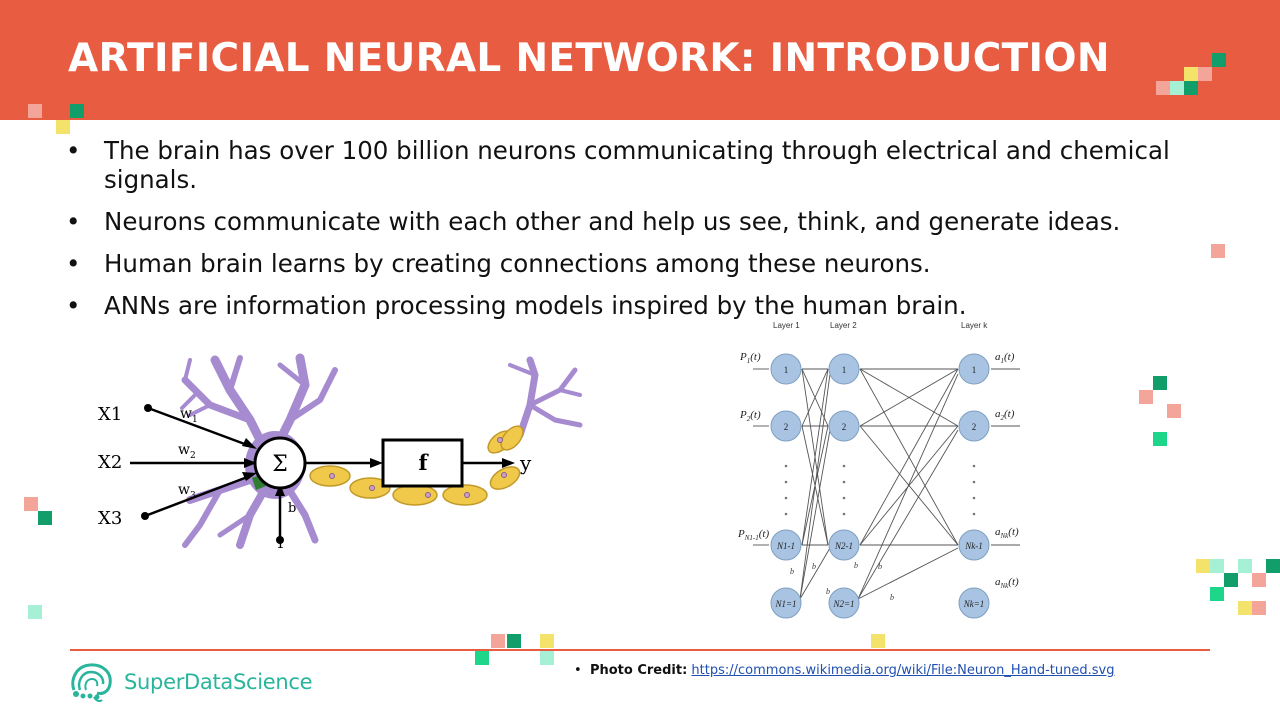 The width and height of the screenshot is (1280, 720). I want to click on input-label-x1: X1, so click(110, 414).